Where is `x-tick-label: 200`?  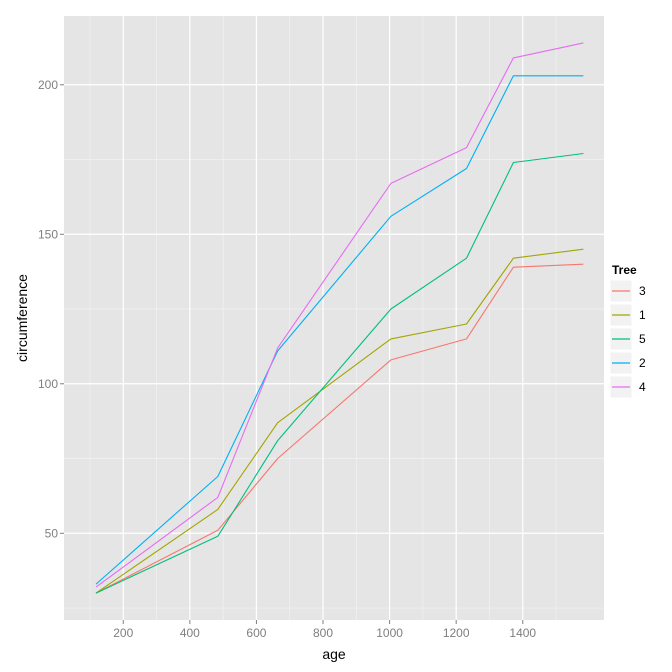 x-tick-label: 200 is located at coordinates (123, 633).